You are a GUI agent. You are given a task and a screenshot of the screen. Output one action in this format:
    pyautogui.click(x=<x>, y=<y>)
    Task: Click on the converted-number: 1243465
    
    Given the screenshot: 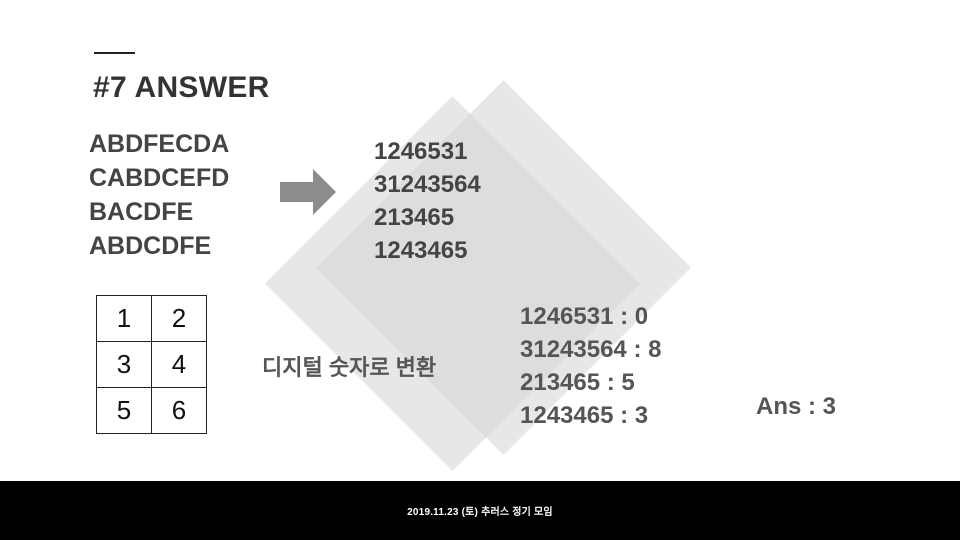 What is the action you would take?
    pyautogui.click(x=421, y=250)
    